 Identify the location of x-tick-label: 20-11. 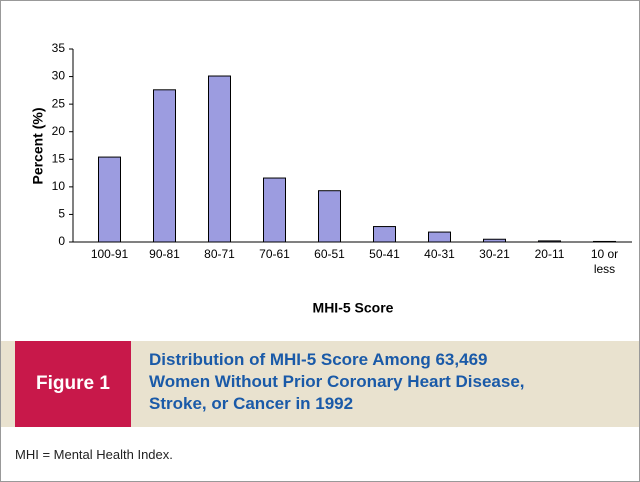
(549, 254).